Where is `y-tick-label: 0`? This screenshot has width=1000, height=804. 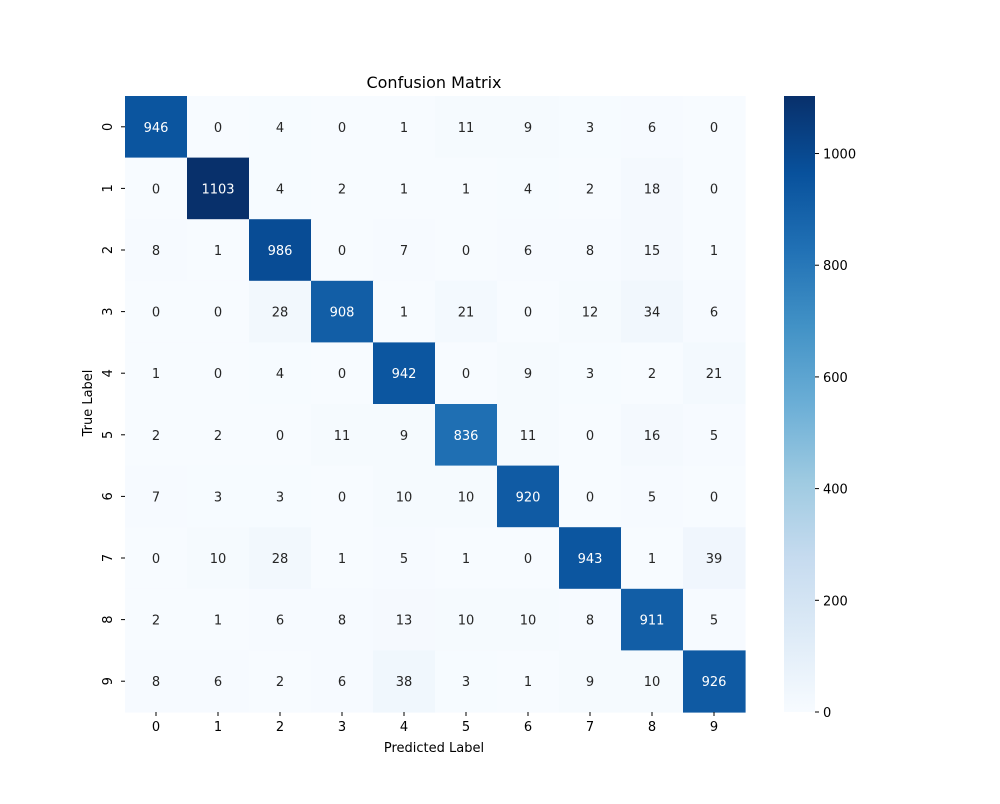
y-tick-label: 0 is located at coordinates (108, 127).